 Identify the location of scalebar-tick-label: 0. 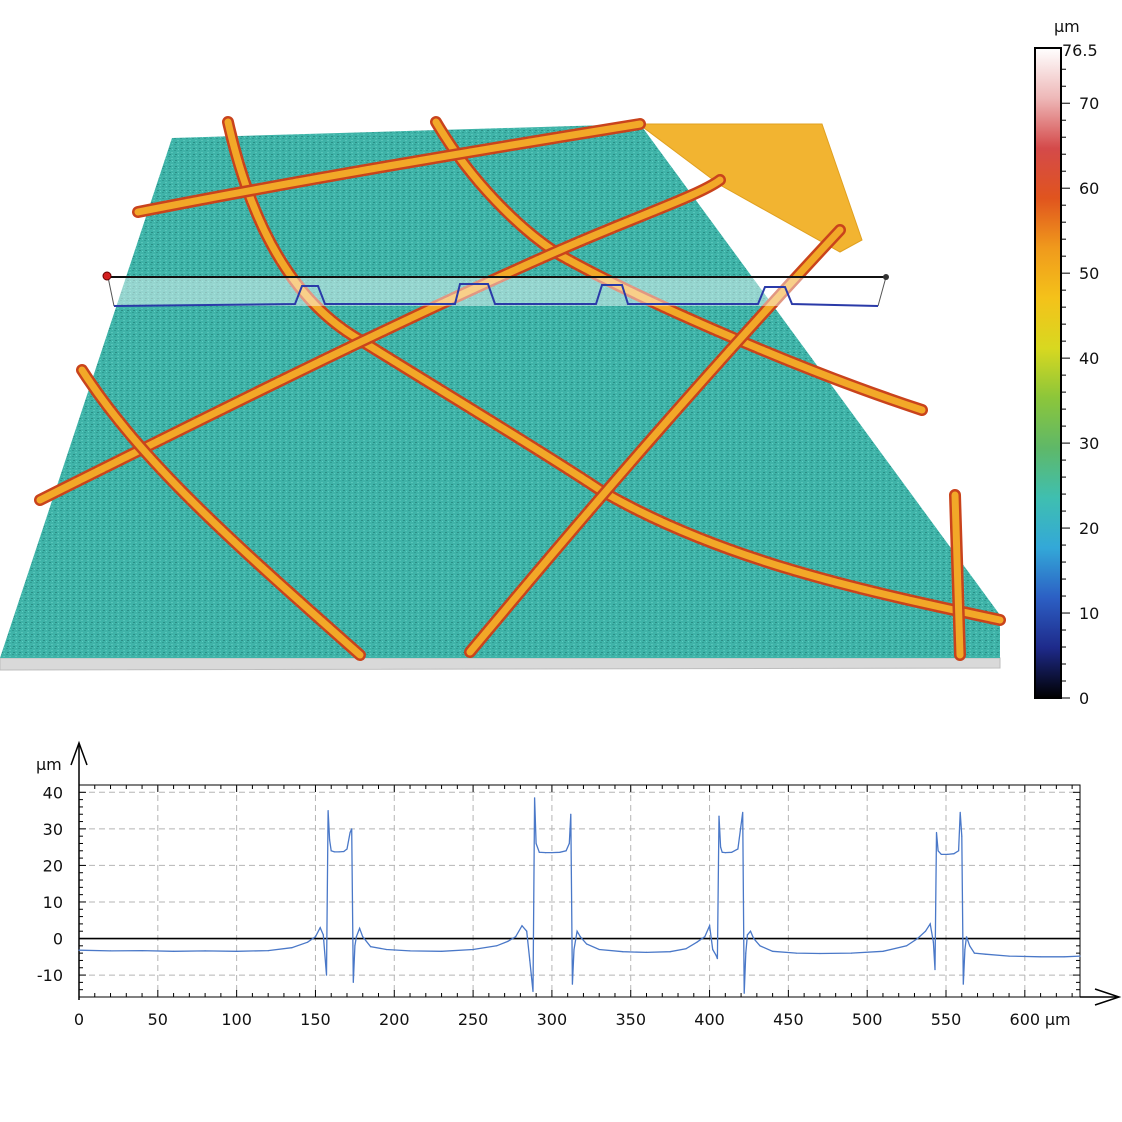
(1084, 698).